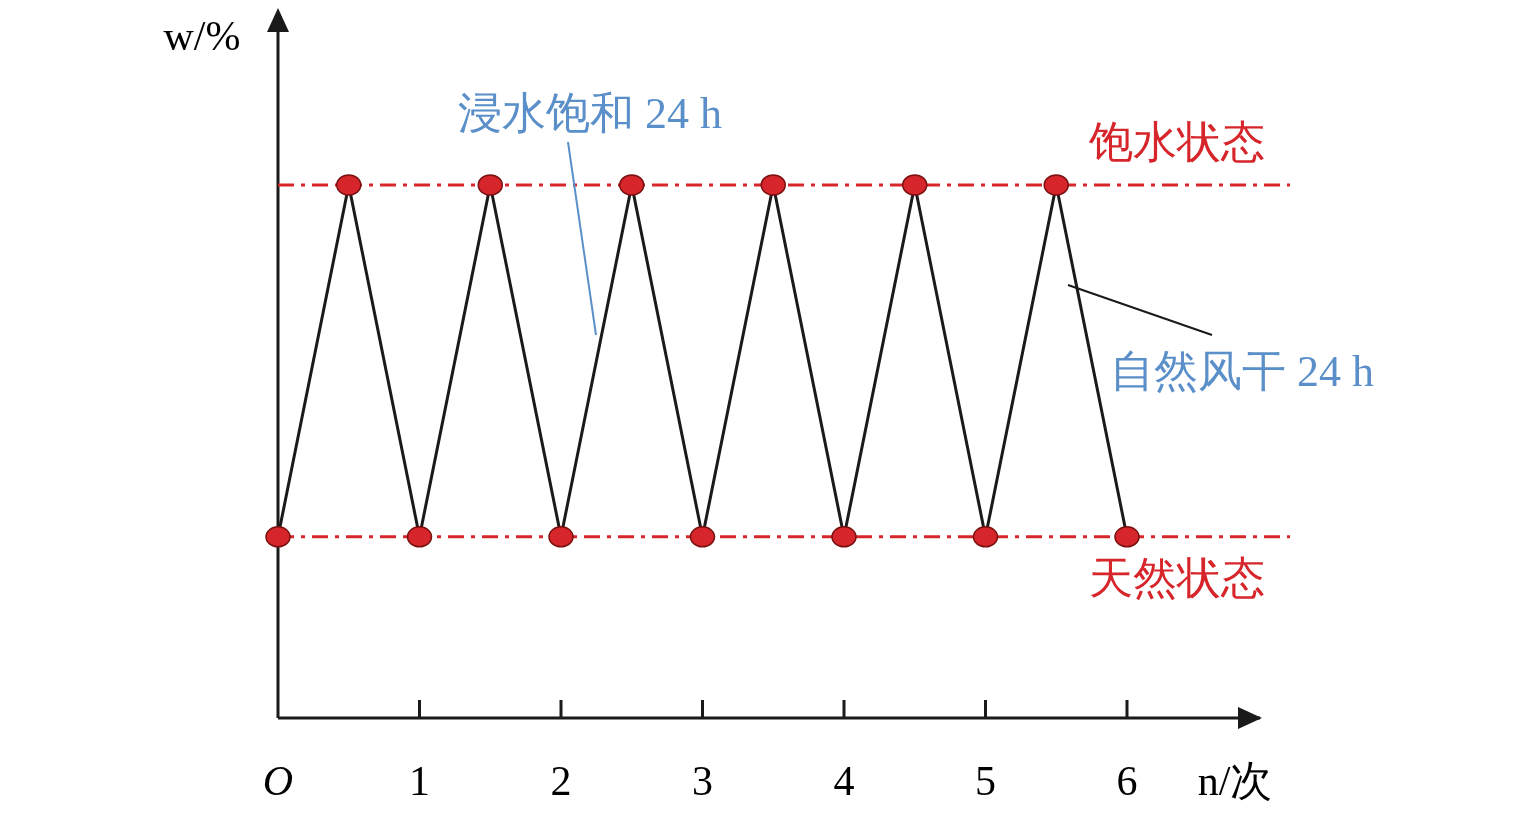 This screenshot has width=1535, height=814. What do you see at coordinates (844, 781) in the screenshot?
I see `x-tick-label: 4` at bounding box center [844, 781].